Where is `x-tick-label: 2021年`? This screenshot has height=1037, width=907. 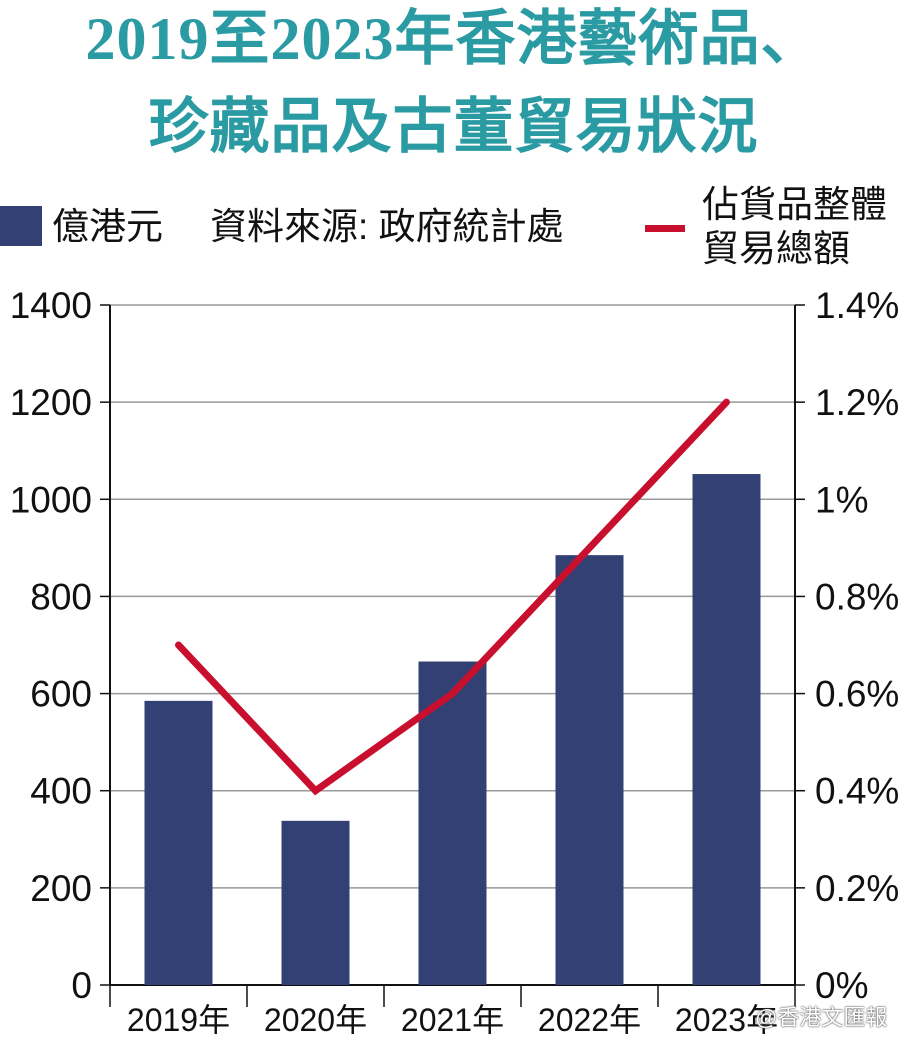
x-tick-label: 2021年 is located at coordinates (452, 1019).